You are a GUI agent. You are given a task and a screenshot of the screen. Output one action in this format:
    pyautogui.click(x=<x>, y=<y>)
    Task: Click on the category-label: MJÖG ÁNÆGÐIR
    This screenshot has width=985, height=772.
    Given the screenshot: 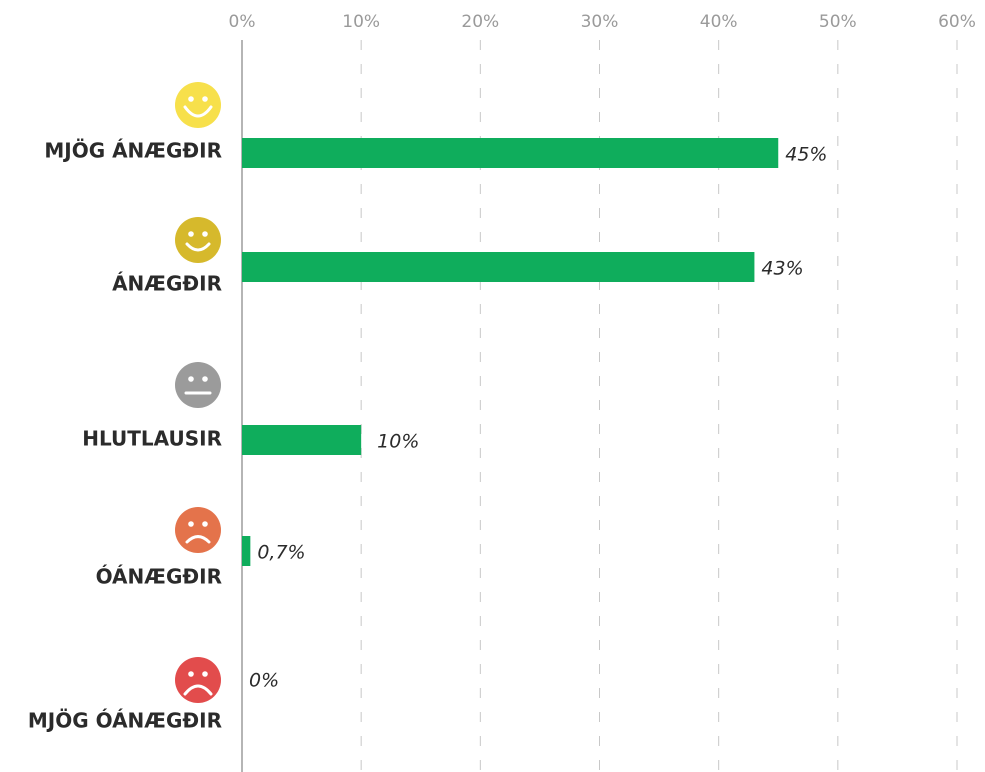 What is the action you would take?
    pyautogui.click(x=133, y=151)
    